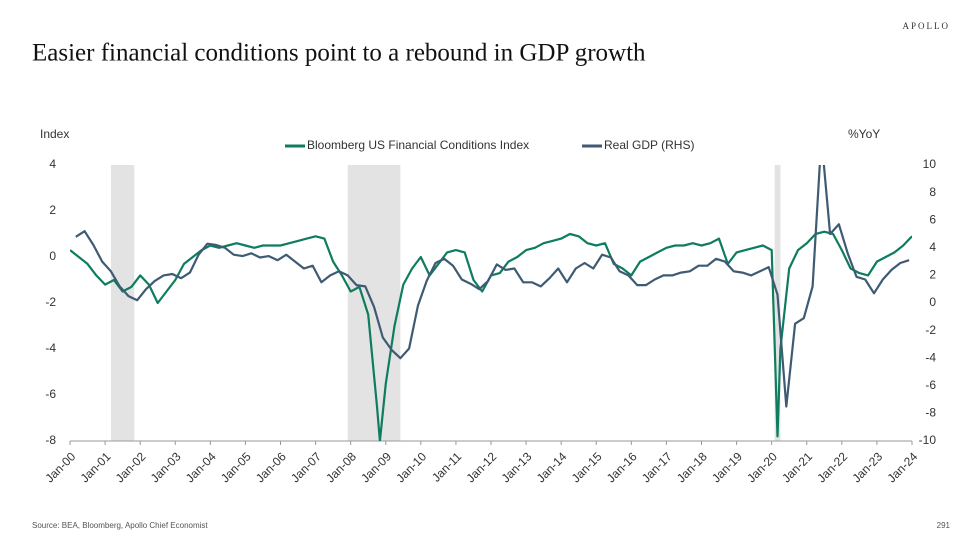  I want to click on x-tick-label: Jan-01, so click(96, 467).